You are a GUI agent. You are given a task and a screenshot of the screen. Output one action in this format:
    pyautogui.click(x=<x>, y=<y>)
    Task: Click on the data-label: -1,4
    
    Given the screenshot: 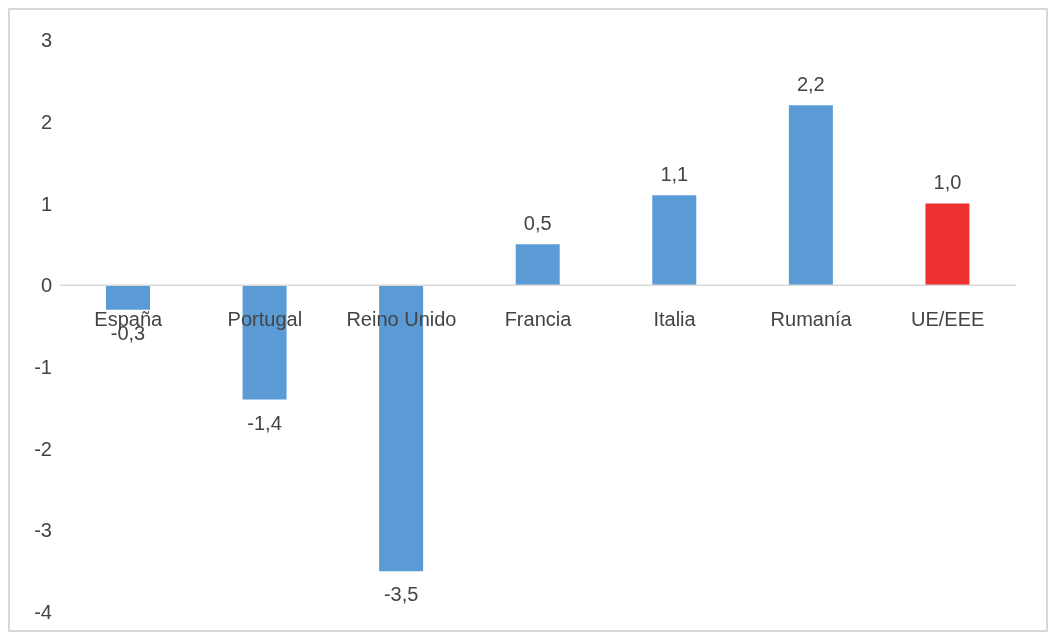 What is the action you would take?
    pyautogui.click(x=264, y=422)
    